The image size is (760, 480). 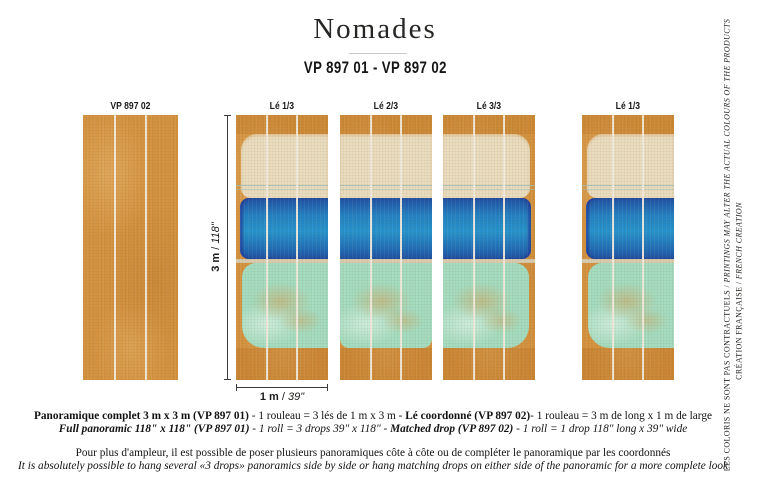 I want to click on text-segment: 39", so click(x=296, y=397).